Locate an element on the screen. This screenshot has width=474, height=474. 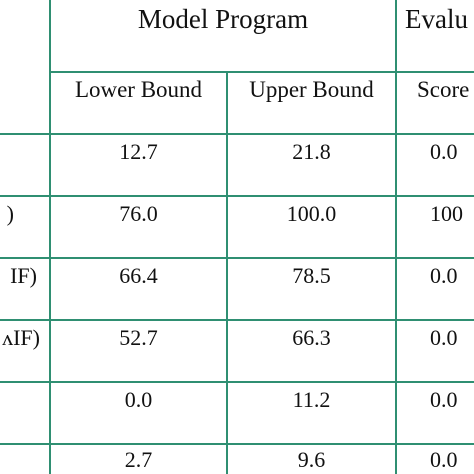
group-header-rule is located at coordinates (261, 72).